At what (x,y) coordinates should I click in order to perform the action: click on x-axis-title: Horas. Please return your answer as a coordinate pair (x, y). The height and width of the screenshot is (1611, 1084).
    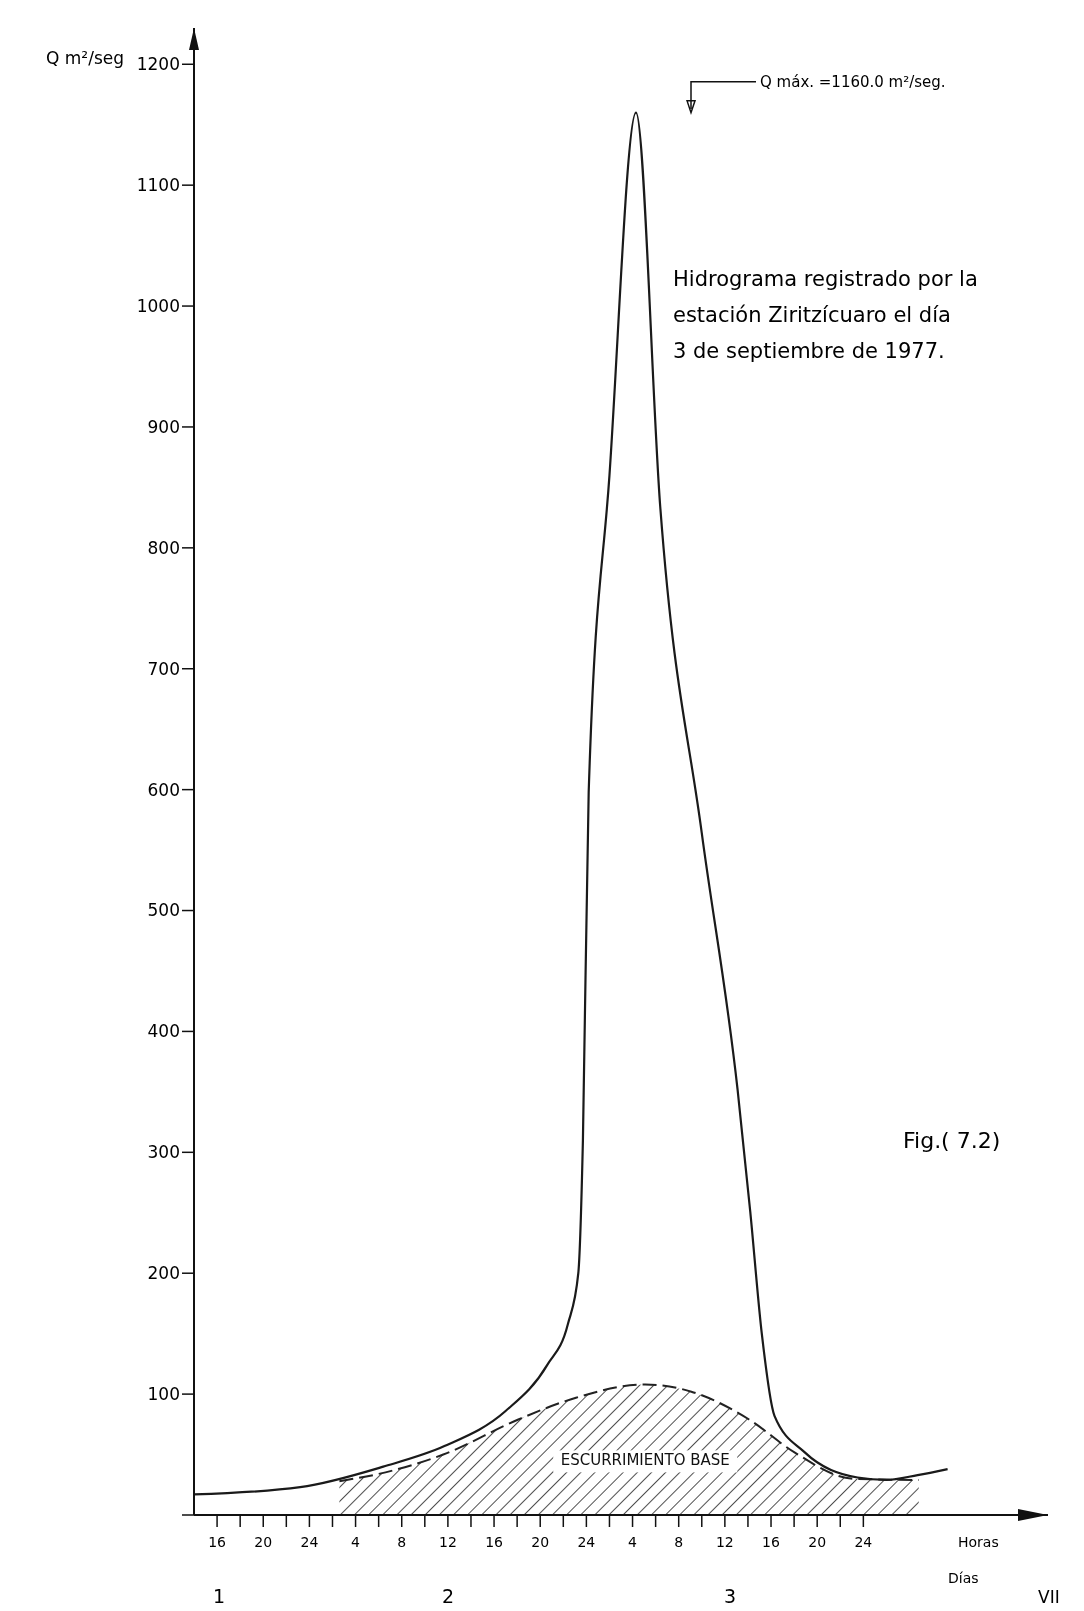
    Looking at the image, I should click on (978, 1542).